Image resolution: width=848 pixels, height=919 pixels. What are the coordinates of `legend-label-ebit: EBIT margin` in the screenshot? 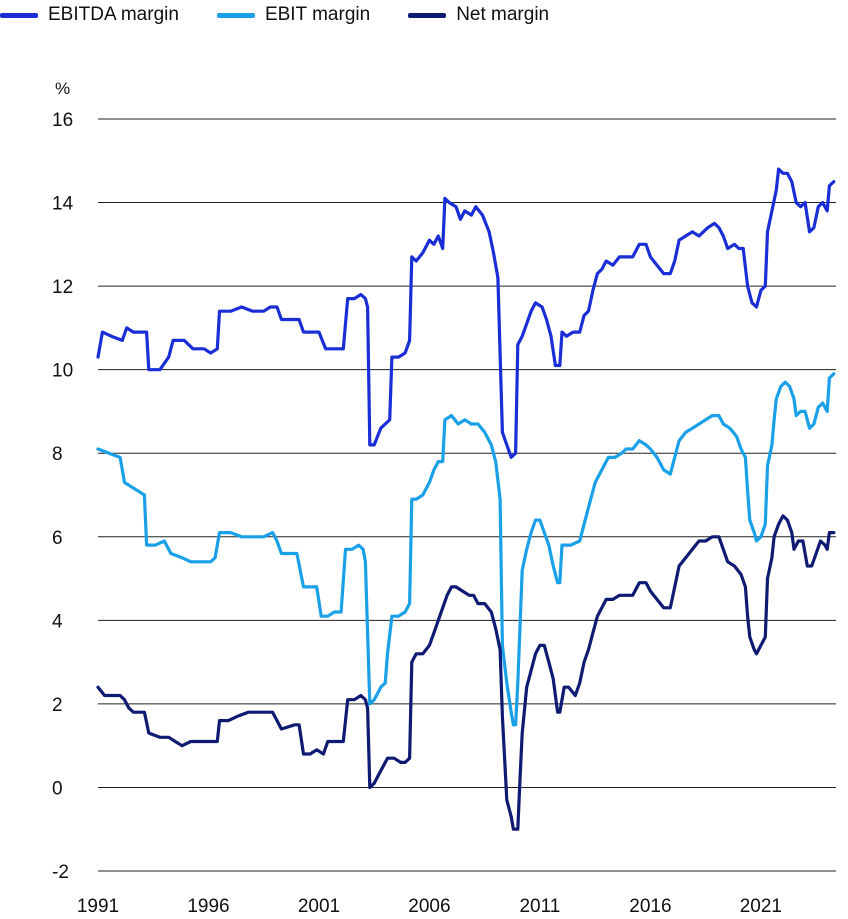 It's located at (317, 14).